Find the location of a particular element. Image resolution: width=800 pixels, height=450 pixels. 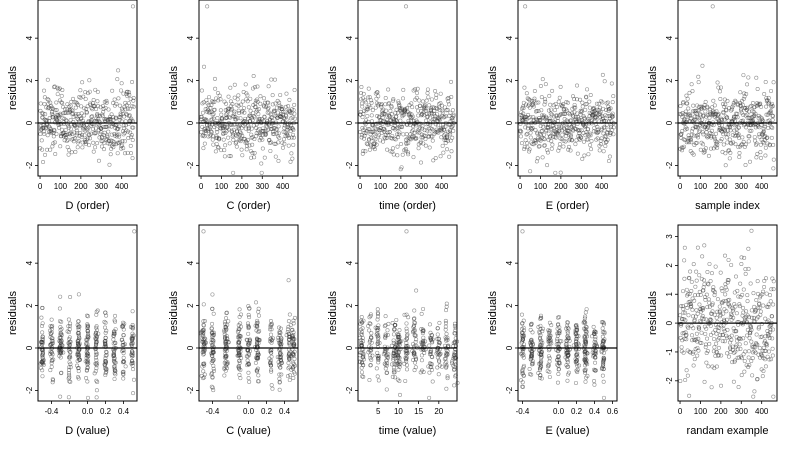

y-tick-label: 2 is located at coordinates (190, 305).